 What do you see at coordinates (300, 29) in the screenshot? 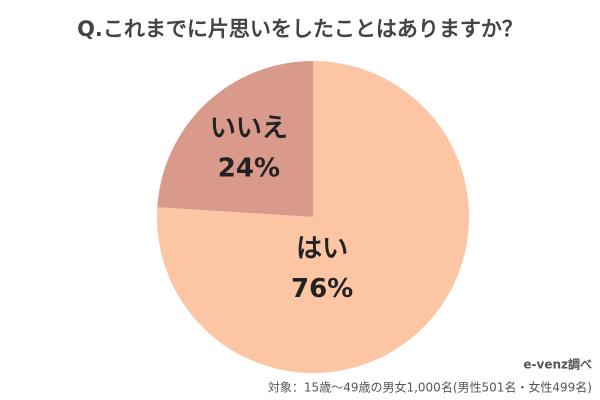
I see `chart-title: Q.これまでに片思いをしたことはありますか？` at bounding box center [300, 29].